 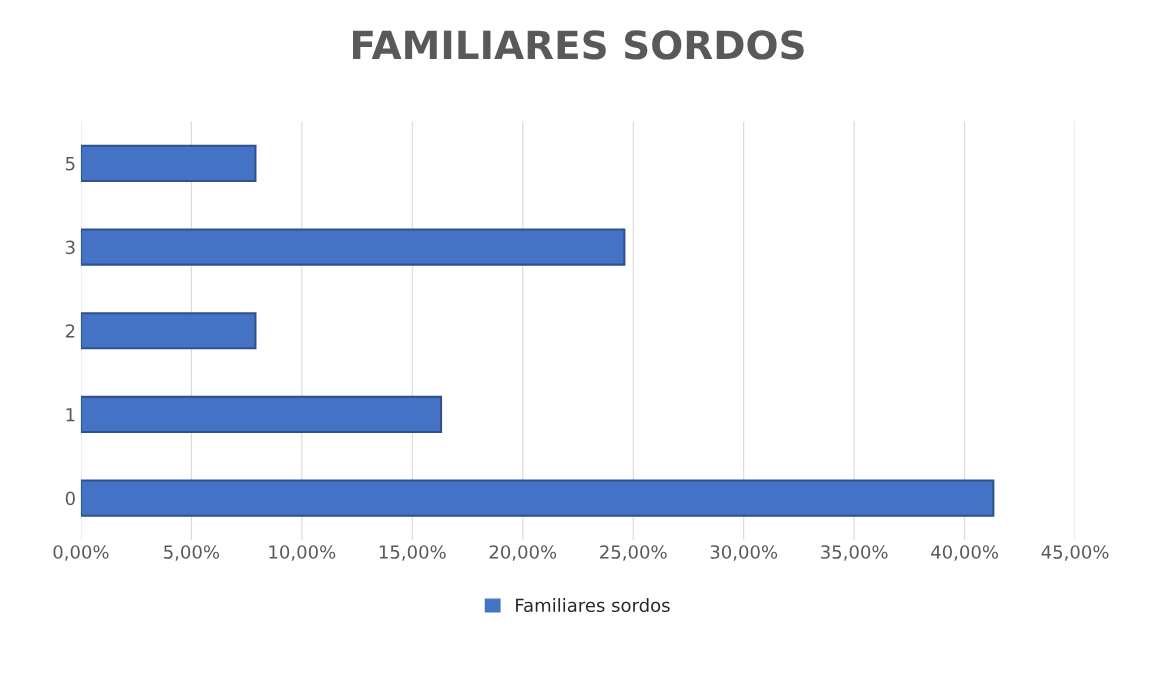 I want to click on x-tick-label: 45,00%, so click(x=1075, y=553).